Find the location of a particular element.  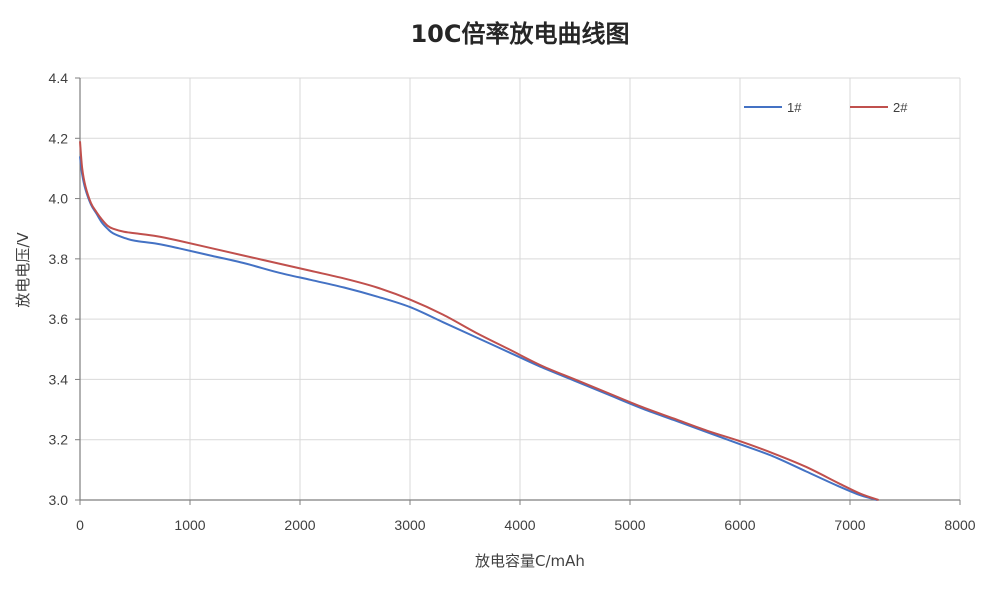

y-tick-label: 4.2 is located at coordinates (59, 138).